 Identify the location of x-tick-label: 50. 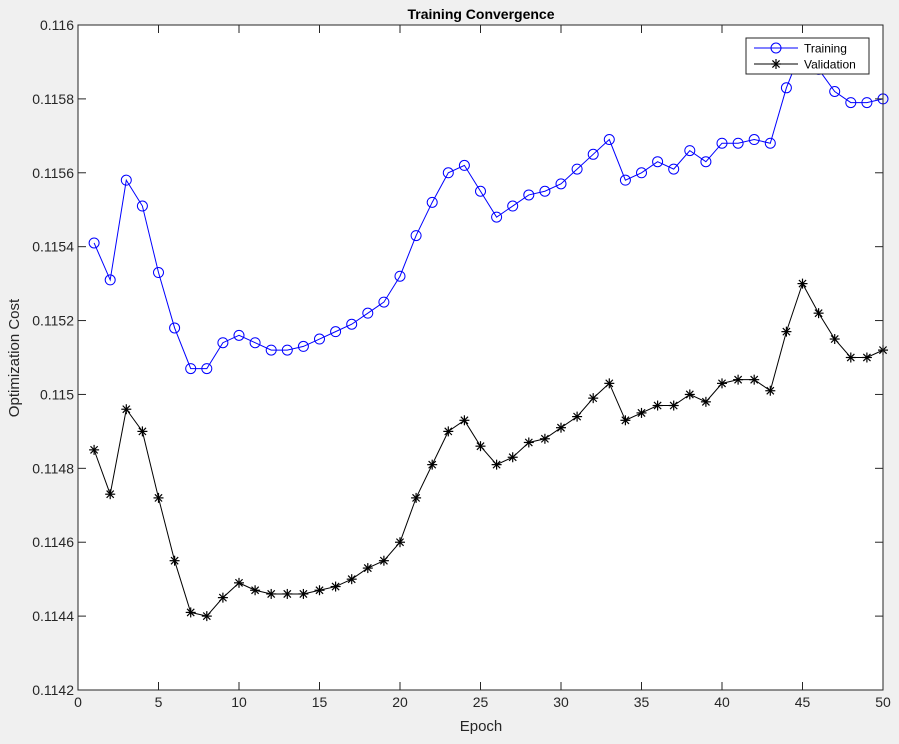
(883, 702).